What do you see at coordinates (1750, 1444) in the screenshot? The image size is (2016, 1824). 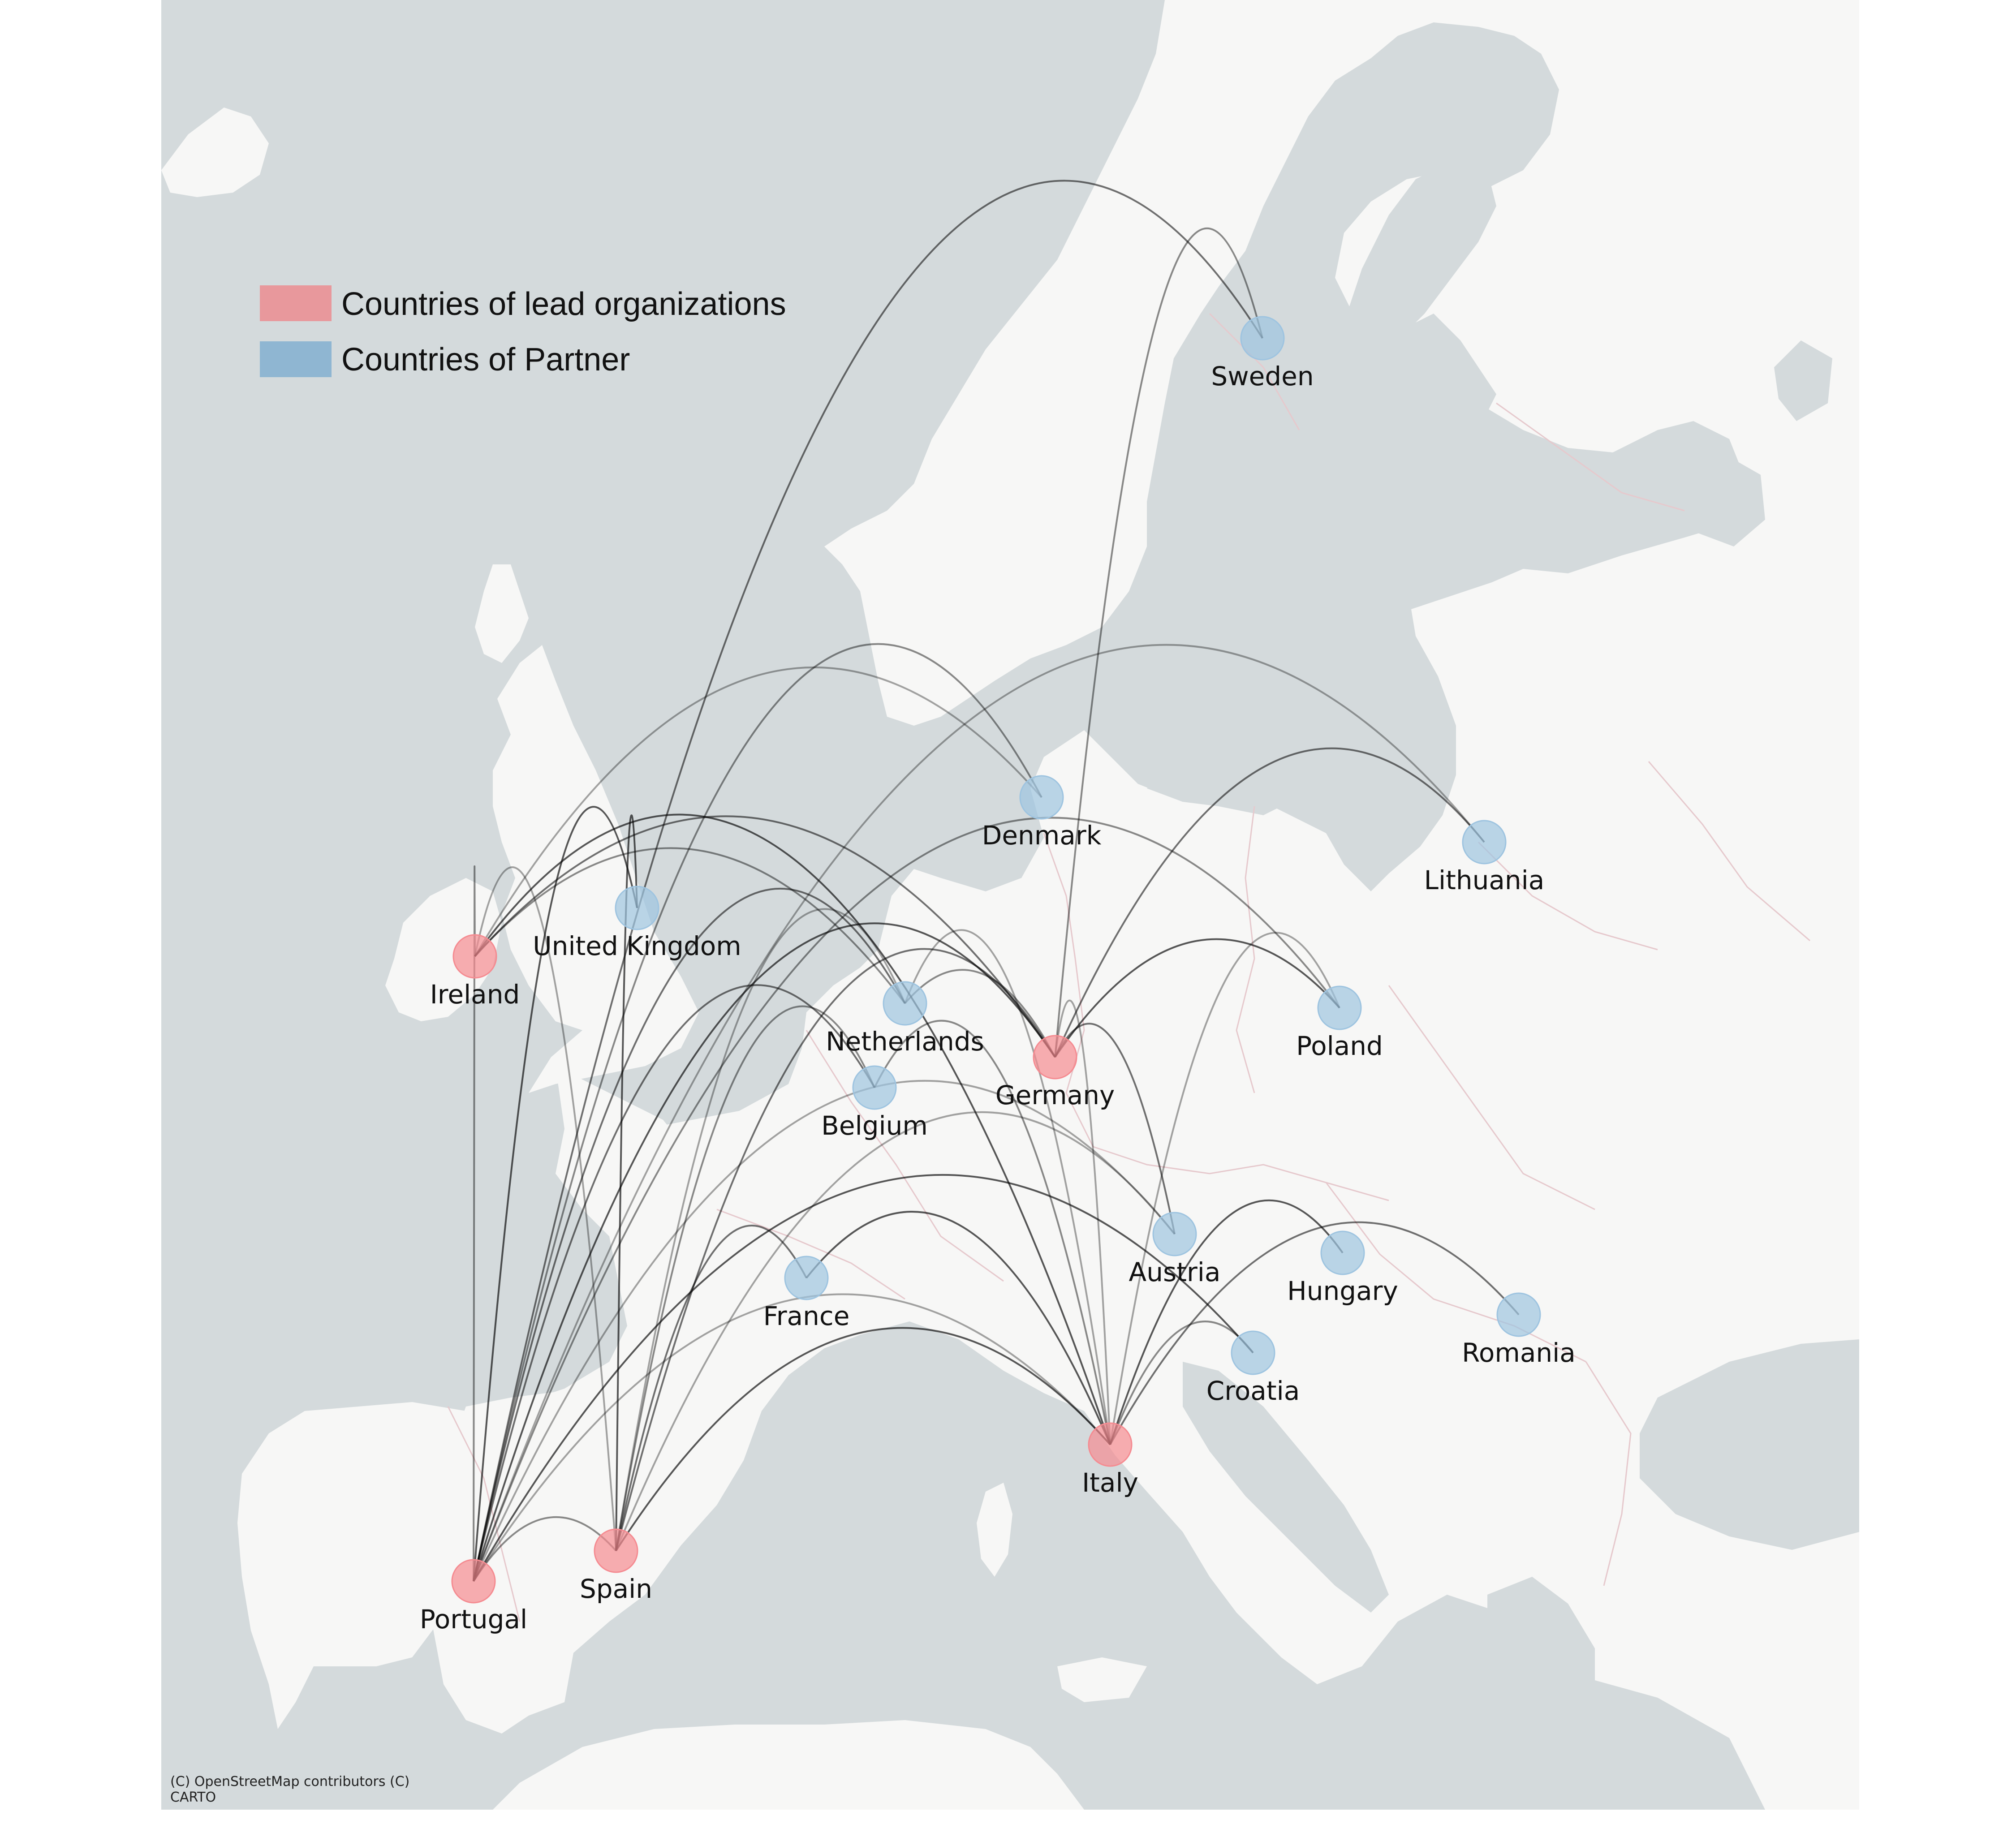 I see `black-sea` at bounding box center [1750, 1444].